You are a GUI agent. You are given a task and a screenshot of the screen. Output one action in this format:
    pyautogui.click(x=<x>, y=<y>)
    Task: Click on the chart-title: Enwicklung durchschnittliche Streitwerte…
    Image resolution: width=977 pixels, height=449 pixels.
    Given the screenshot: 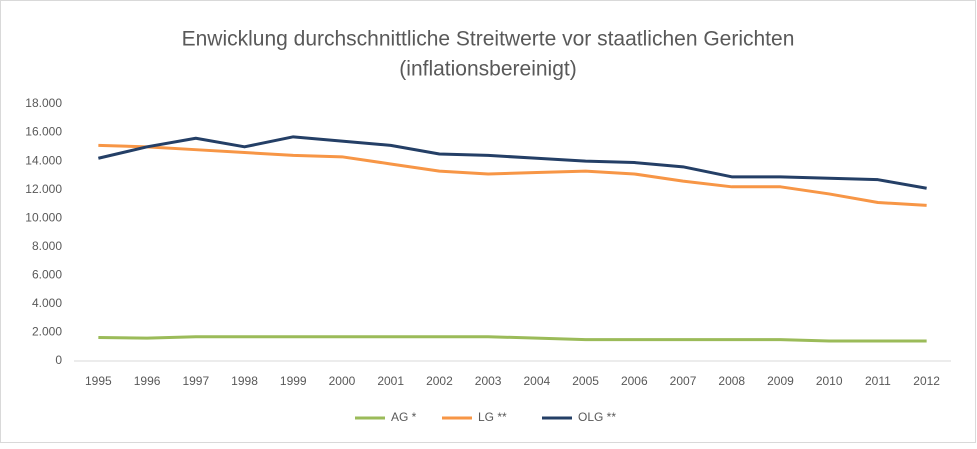 What is the action you would take?
    pyautogui.click(x=488, y=39)
    